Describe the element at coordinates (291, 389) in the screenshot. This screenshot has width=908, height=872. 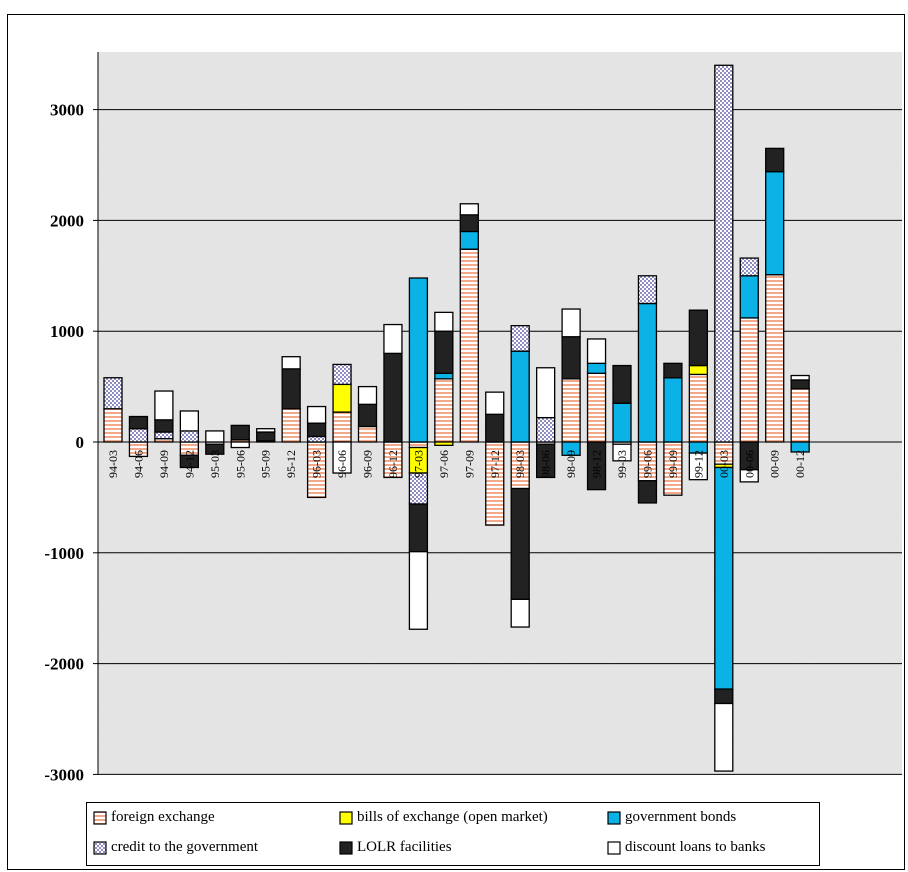
I see `bar-segment-95-12-s4` at that location.